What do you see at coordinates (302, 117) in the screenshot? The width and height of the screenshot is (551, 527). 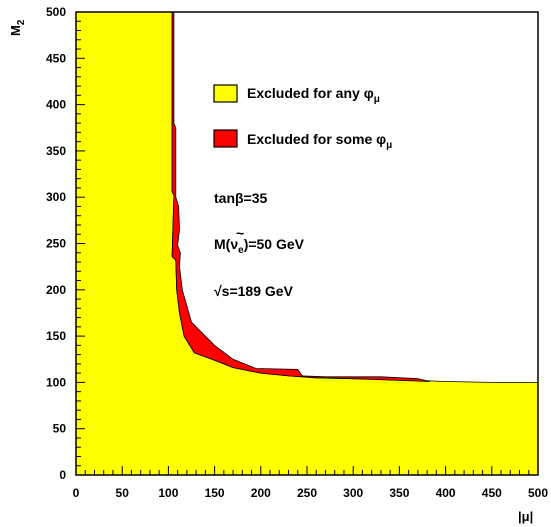 I see `legend: Excluded for any φμ Excluded for some φμ` at bounding box center [302, 117].